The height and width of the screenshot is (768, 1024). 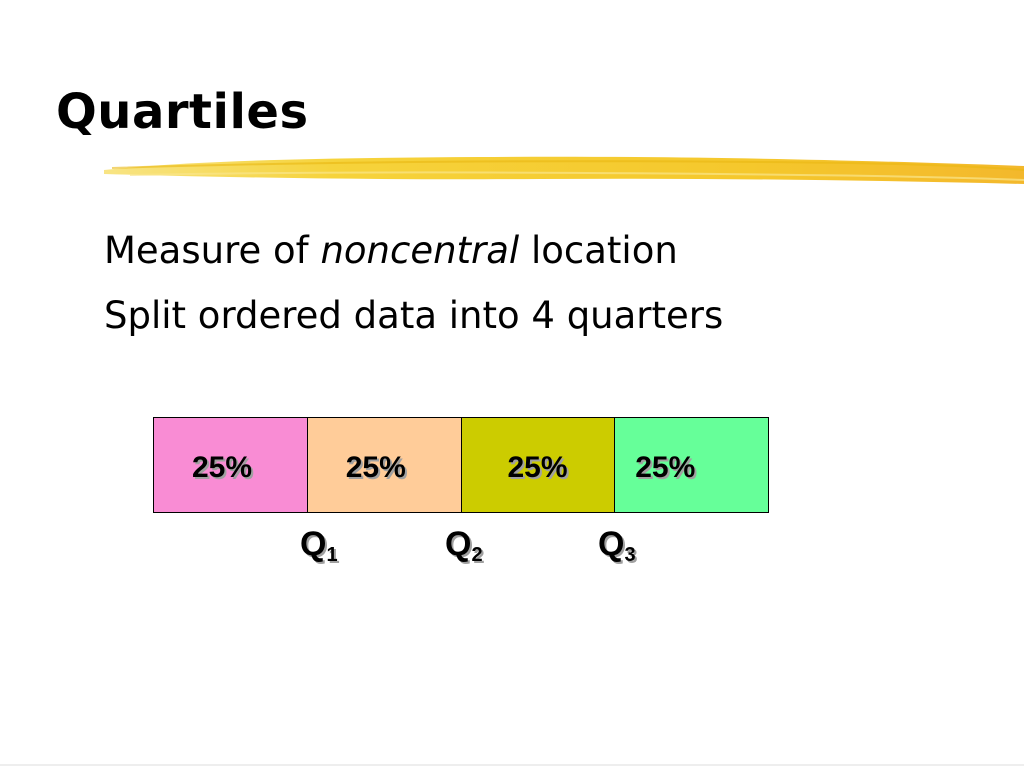 What do you see at coordinates (332, 555) in the screenshot?
I see `quartile-index: 1` at bounding box center [332, 555].